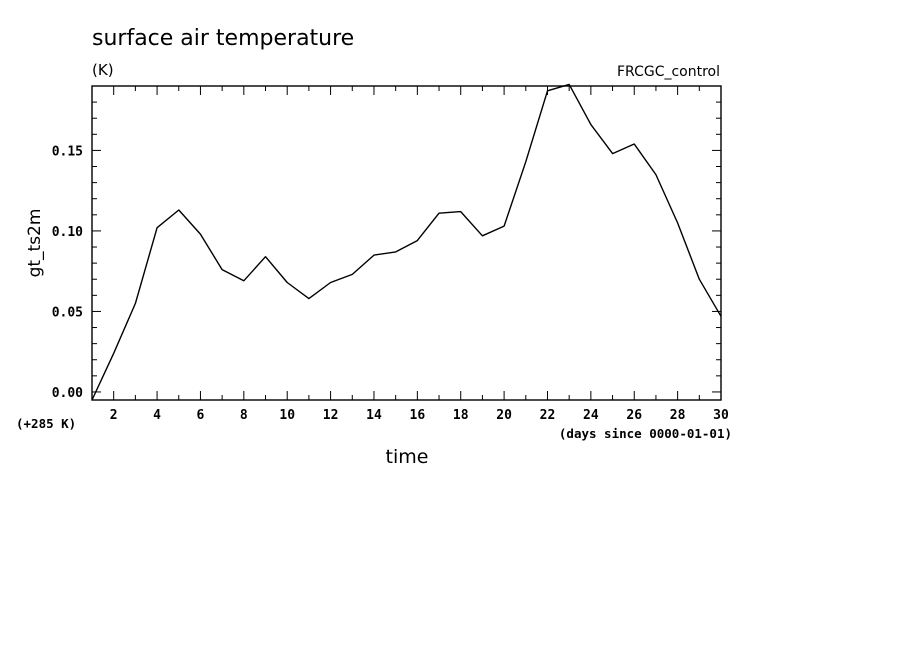  What do you see at coordinates (103, 70) in the screenshot?
I see `units-label: (K)` at bounding box center [103, 70].